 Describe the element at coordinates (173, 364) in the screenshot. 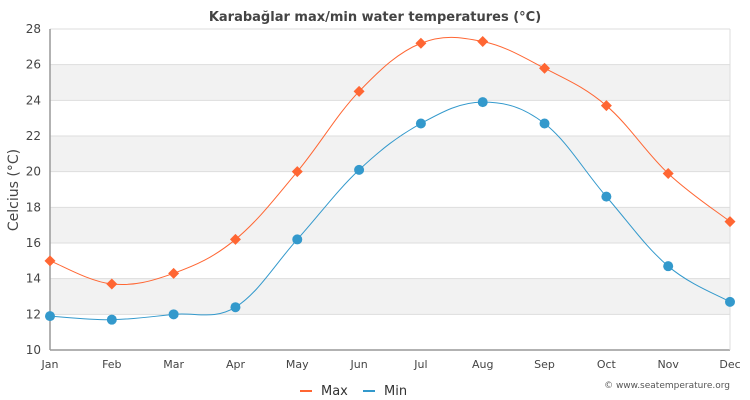

I see `x-tick-label: Mar` at that location.